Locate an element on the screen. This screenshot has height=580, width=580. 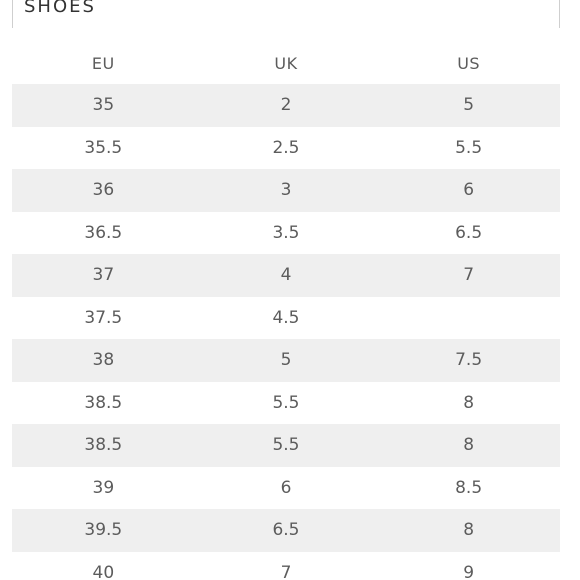
size-cell-us: 5 is located at coordinates (469, 105).